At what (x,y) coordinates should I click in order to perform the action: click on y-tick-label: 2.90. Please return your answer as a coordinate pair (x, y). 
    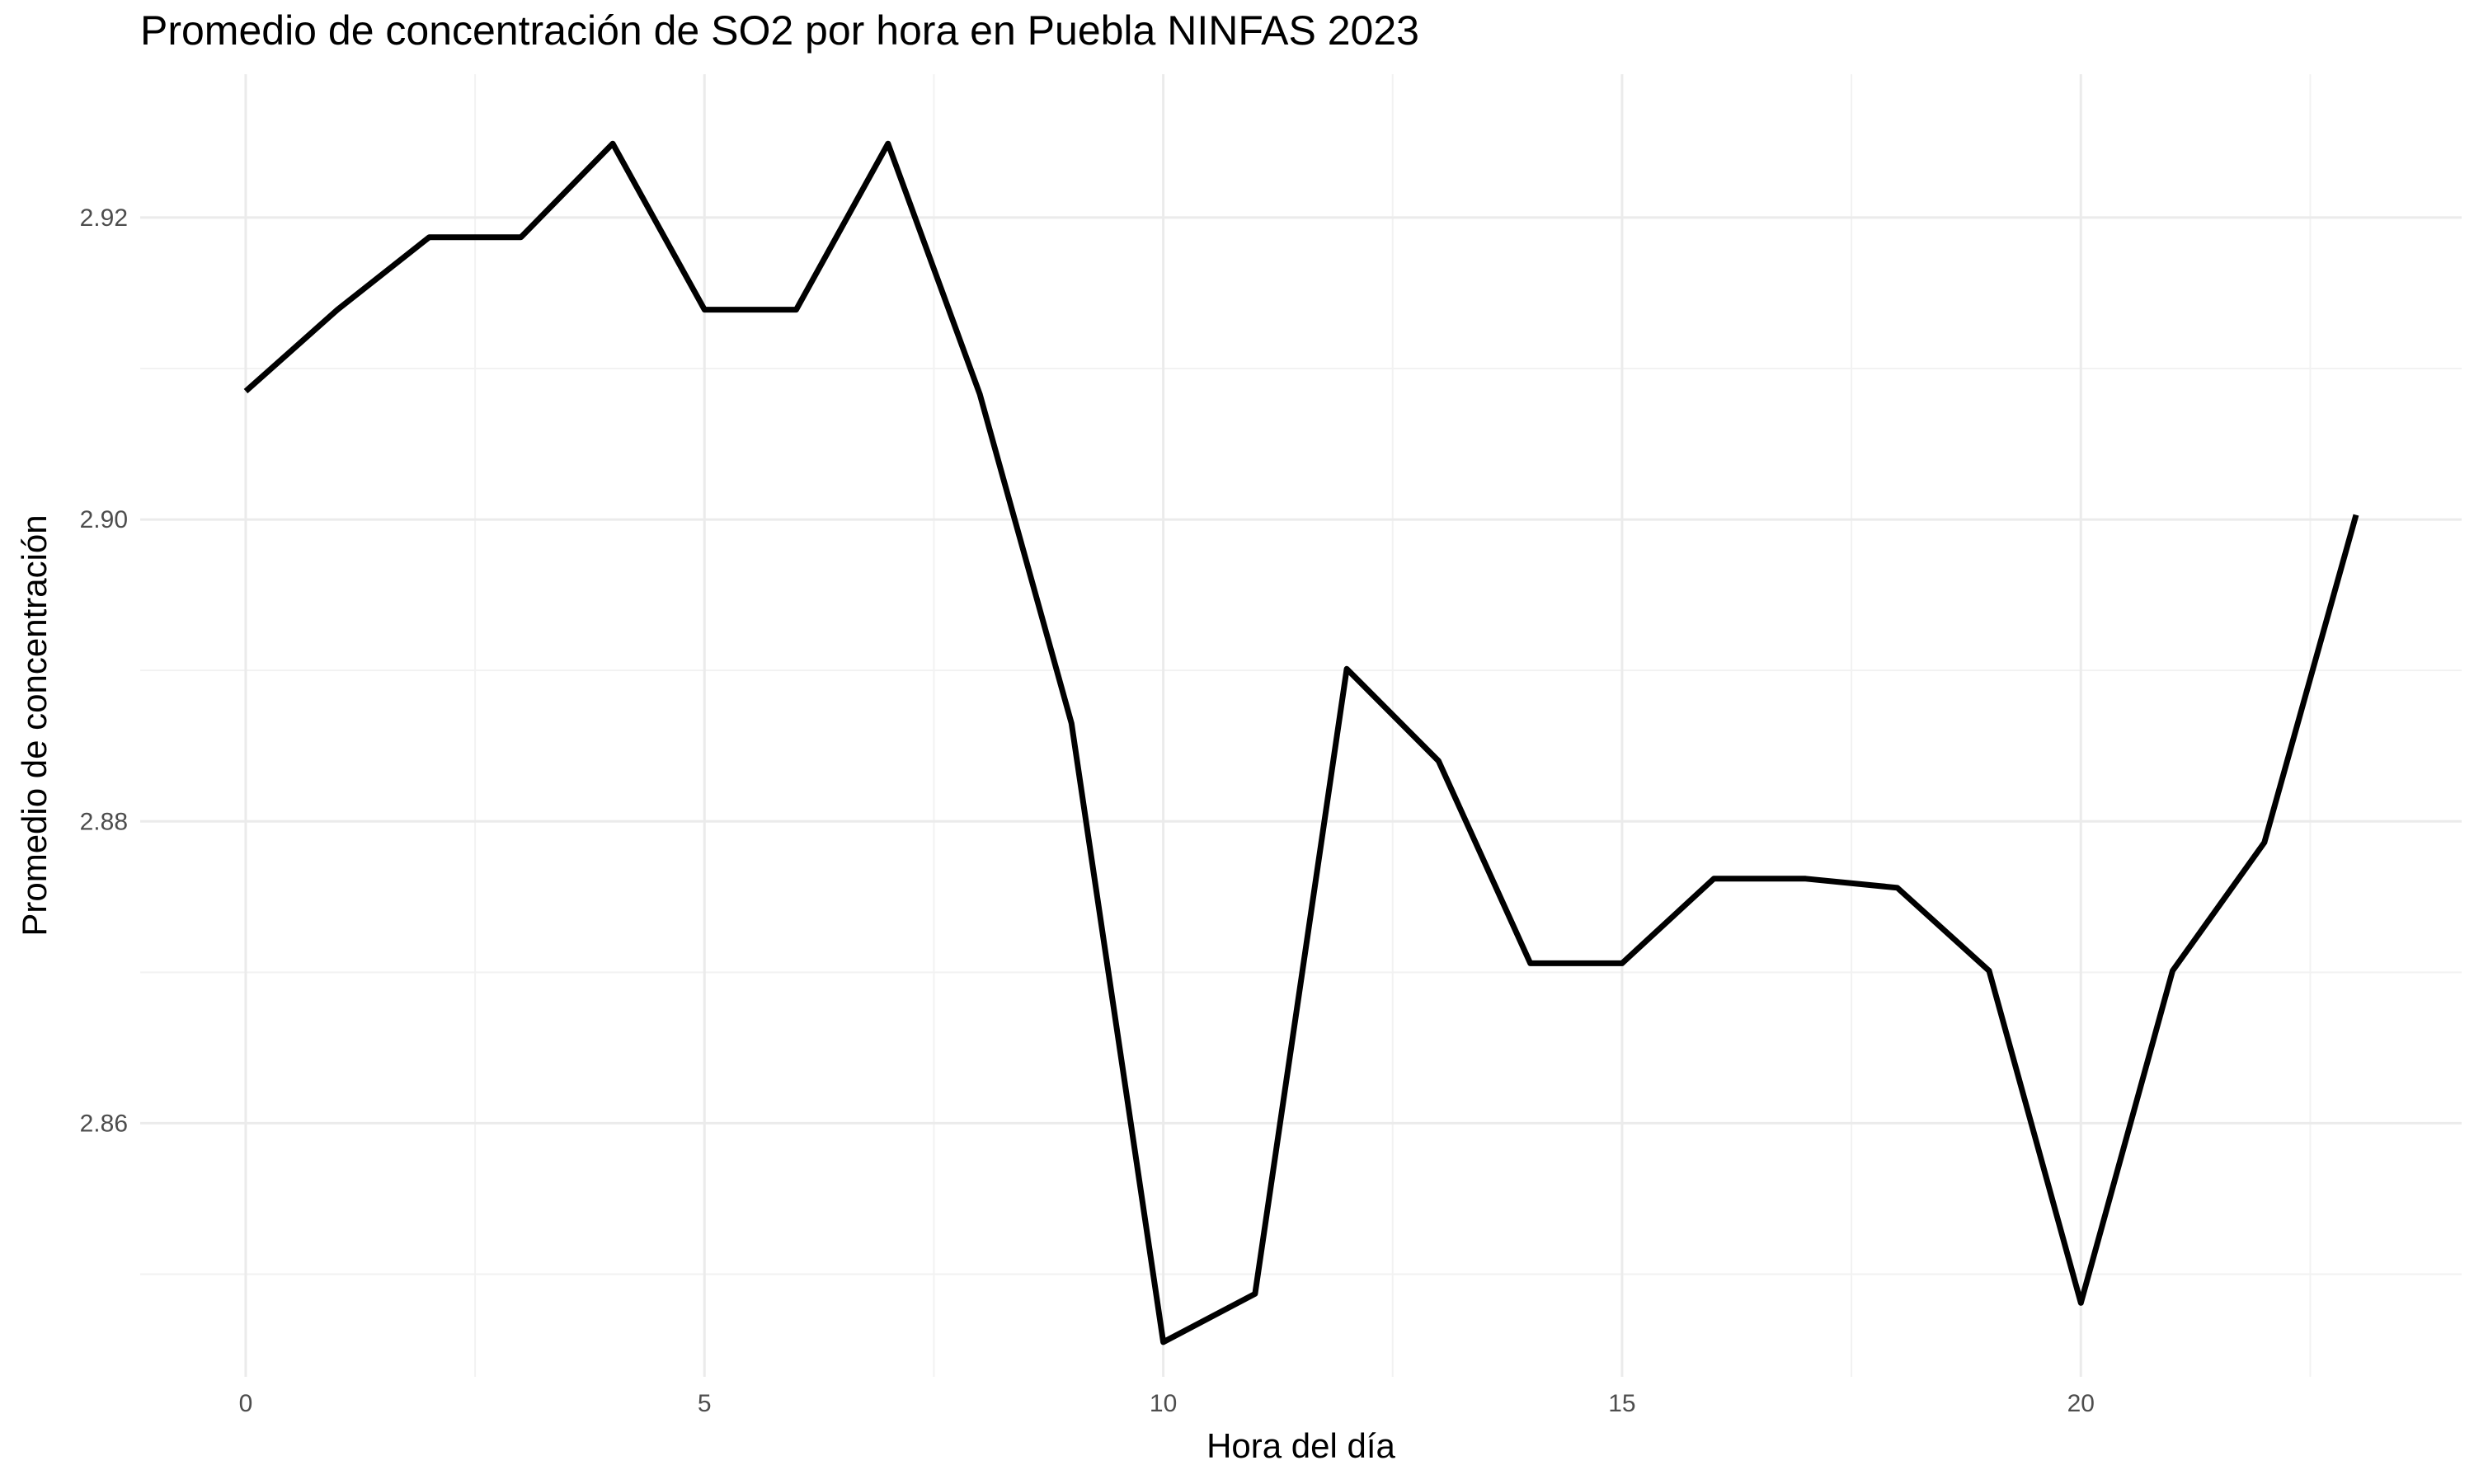
    Looking at the image, I should click on (104, 519).